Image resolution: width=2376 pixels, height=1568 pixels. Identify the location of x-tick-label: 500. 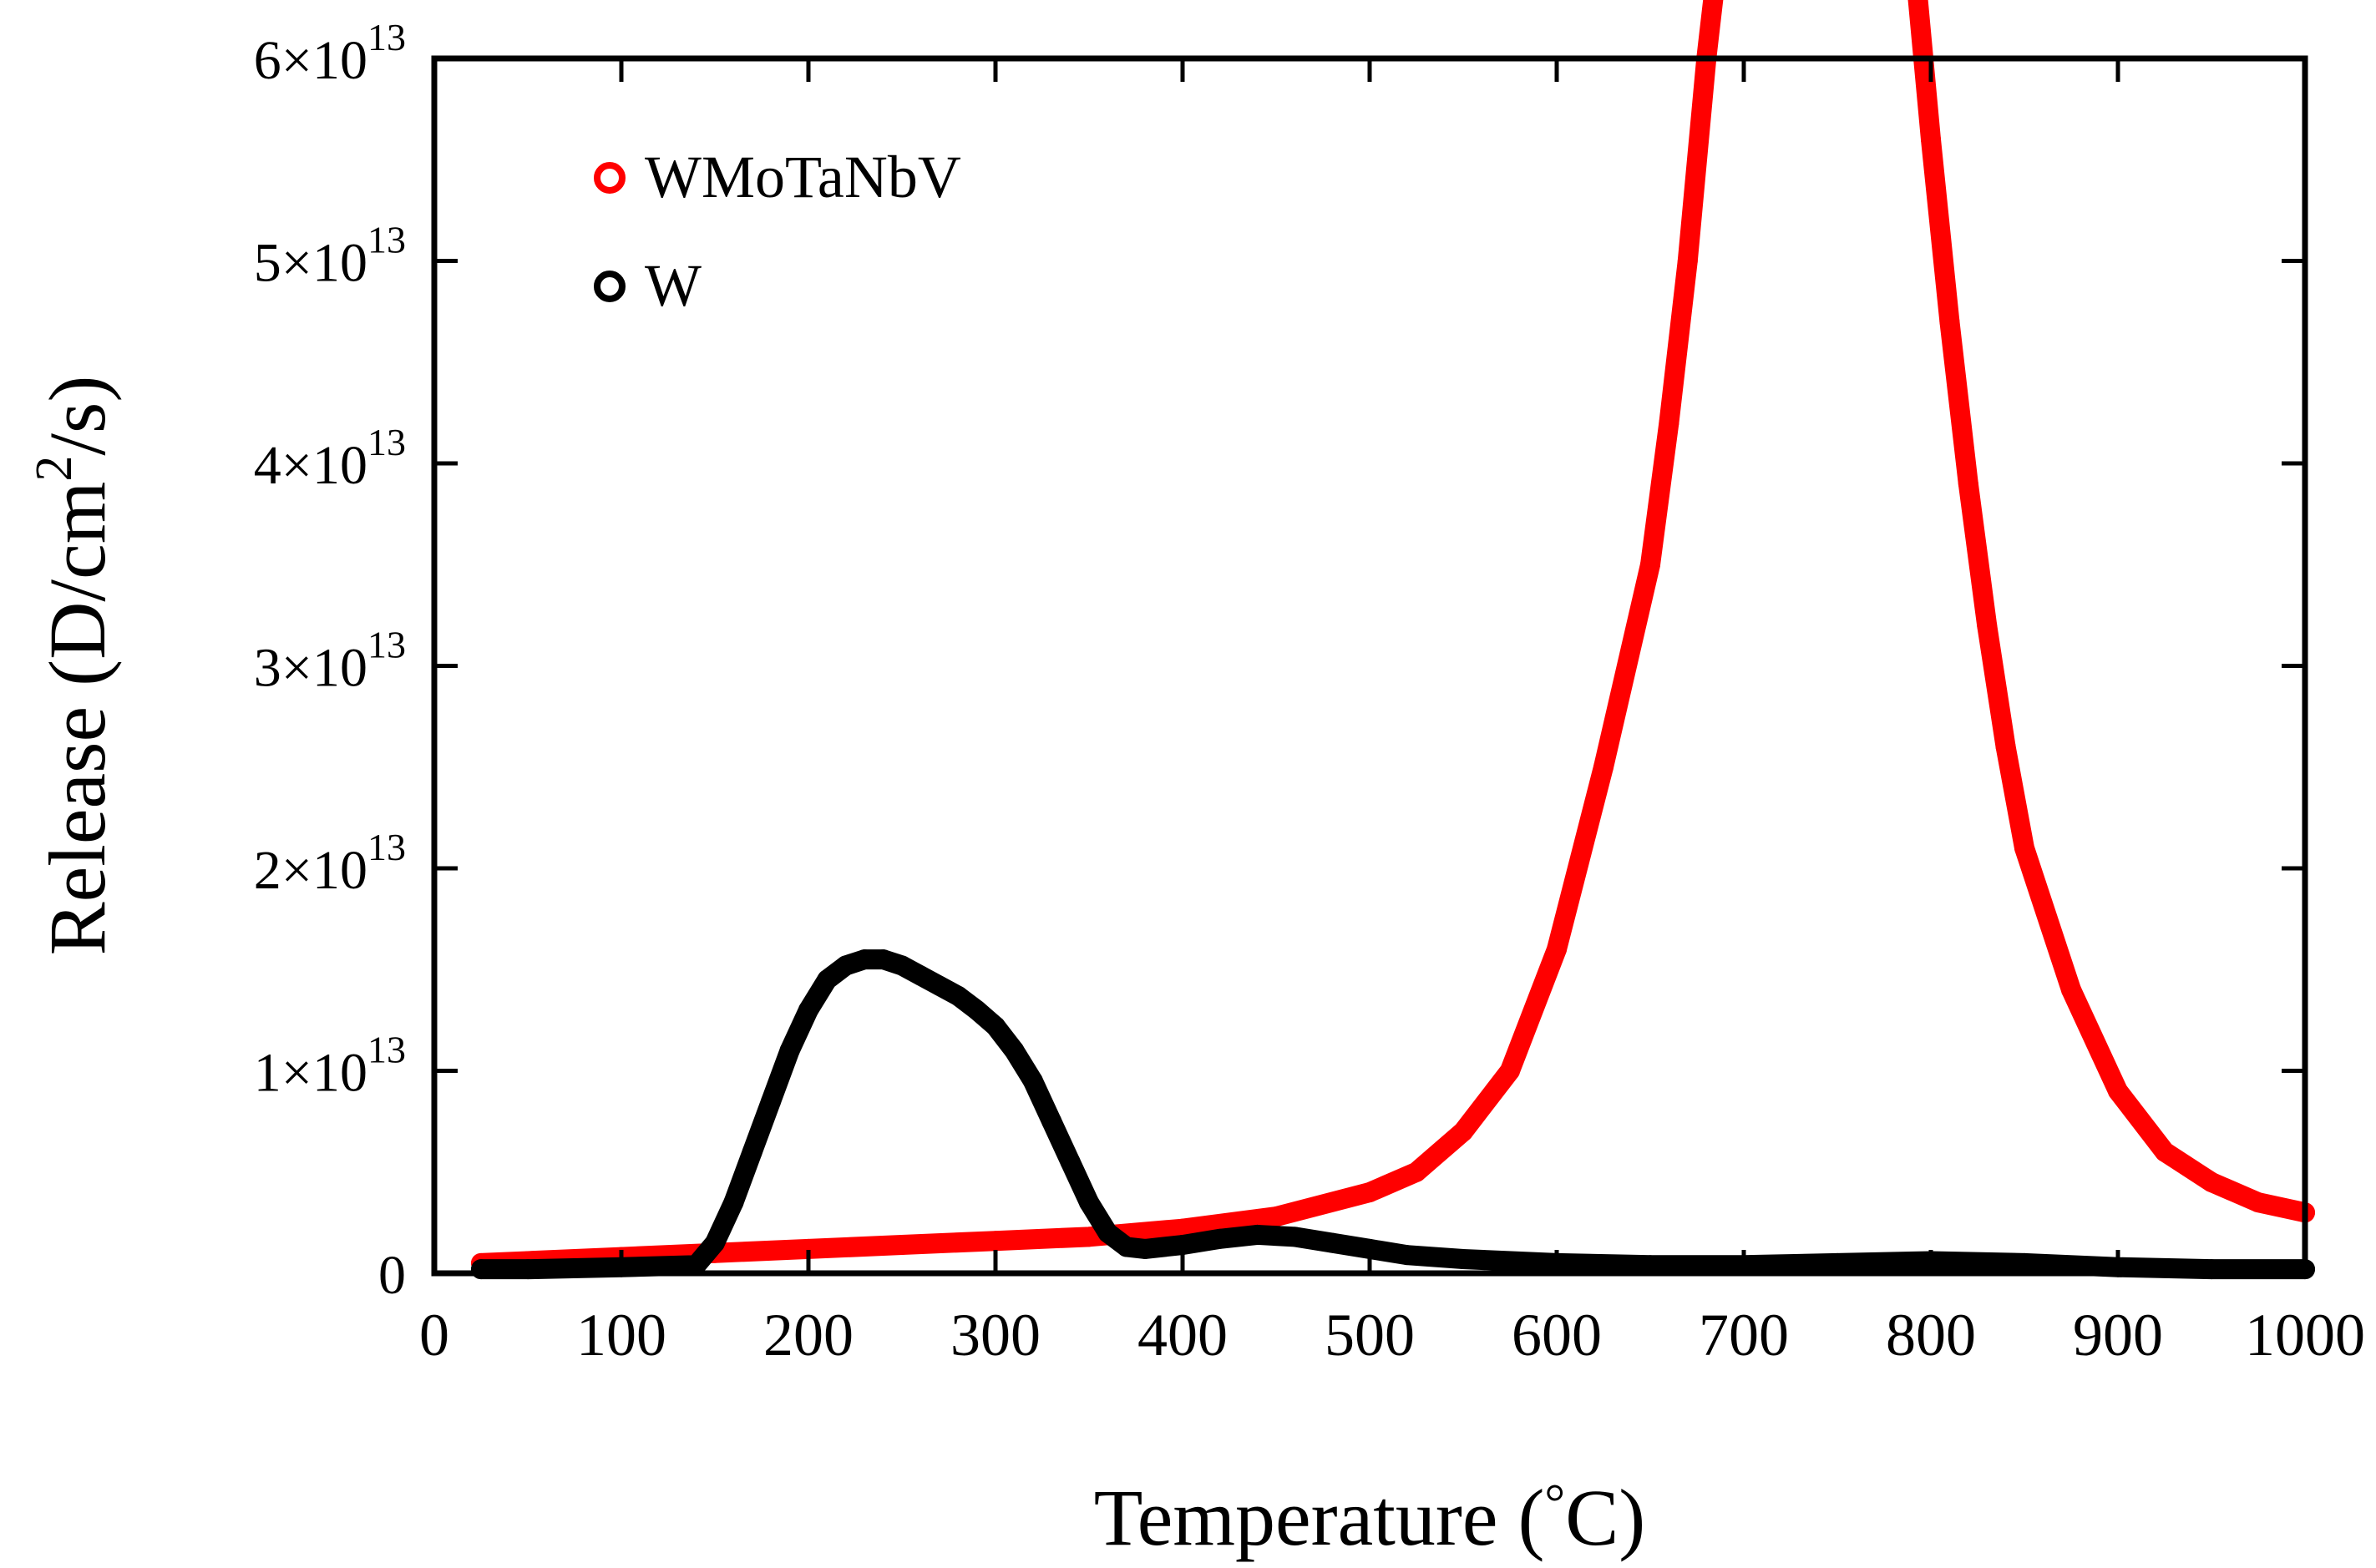
(1370, 1335).